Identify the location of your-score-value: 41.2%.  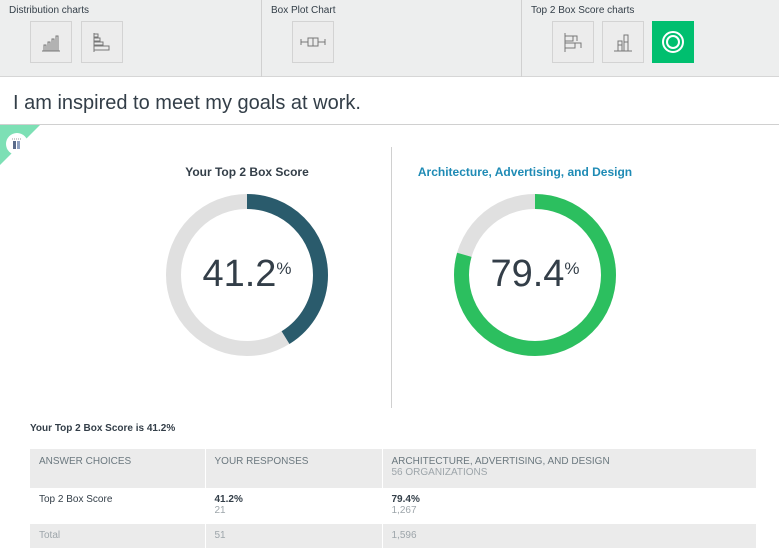
(247, 274).